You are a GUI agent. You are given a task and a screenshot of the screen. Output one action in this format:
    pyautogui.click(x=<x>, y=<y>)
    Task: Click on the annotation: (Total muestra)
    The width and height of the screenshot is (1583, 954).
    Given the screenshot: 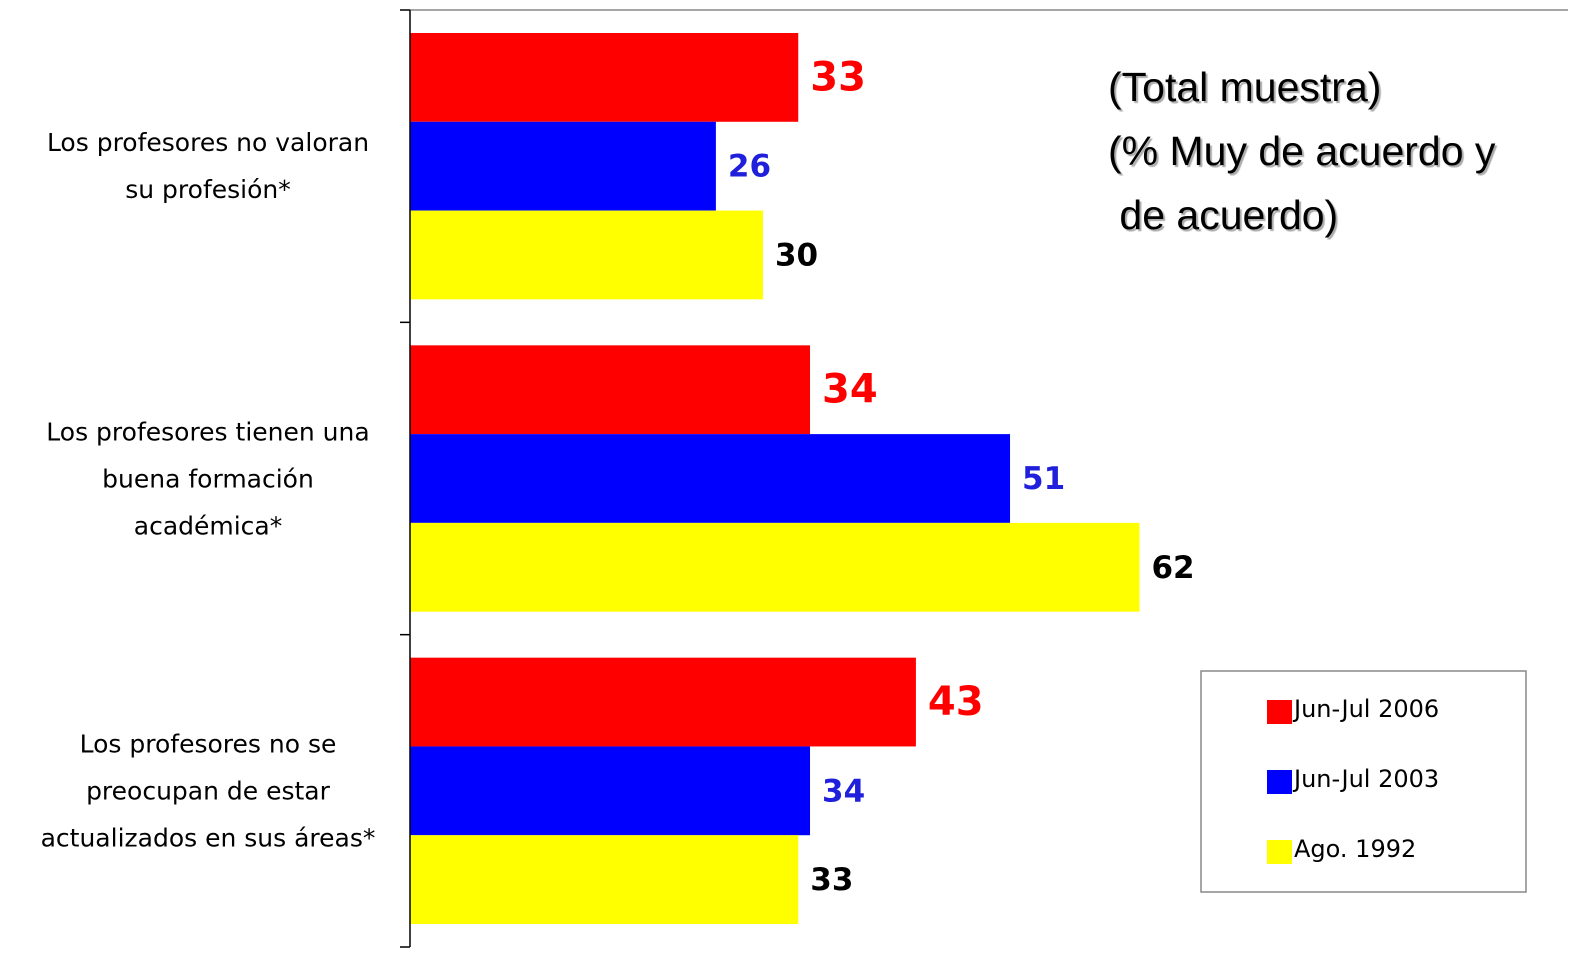 What is the action you would take?
    pyautogui.click(x=1245, y=87)
    